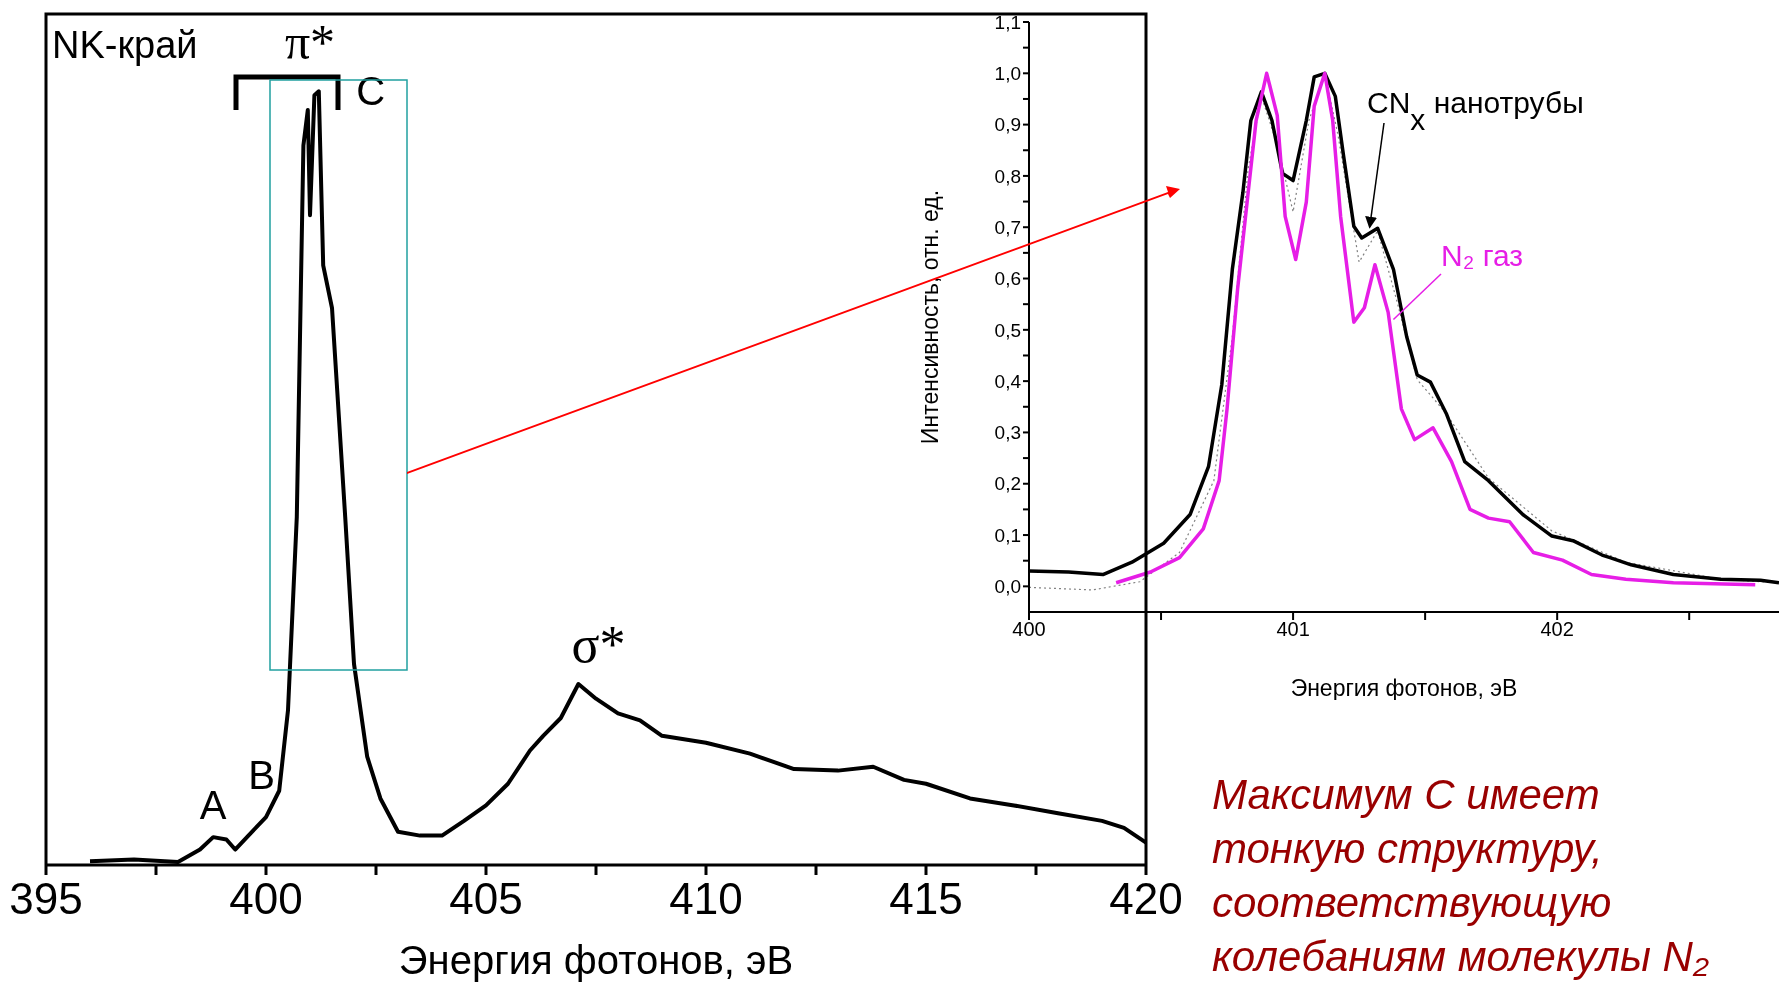 Image resolution: width=1779 pixels, height=990 pixels. Describe the element at coordinates (1007, 535) in the screenshot. I see `y-tick-label: 0,1` at that location.